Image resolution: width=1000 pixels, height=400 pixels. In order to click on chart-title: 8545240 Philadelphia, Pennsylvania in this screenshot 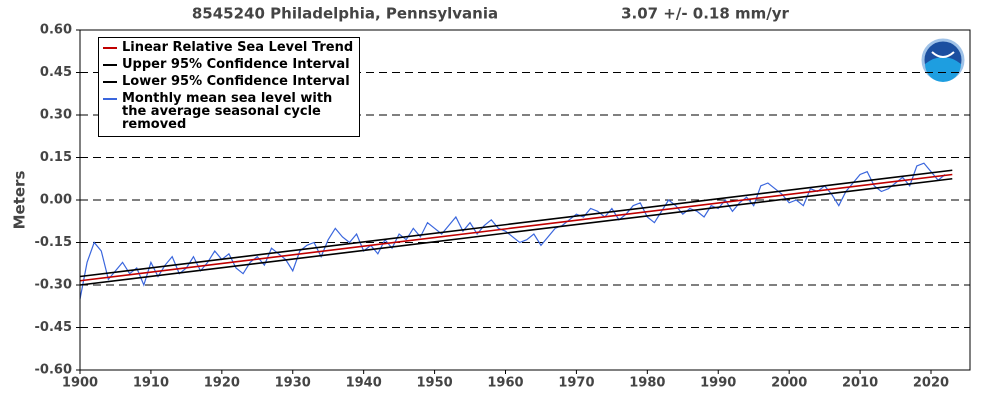, I will do `click(345, 14)`.